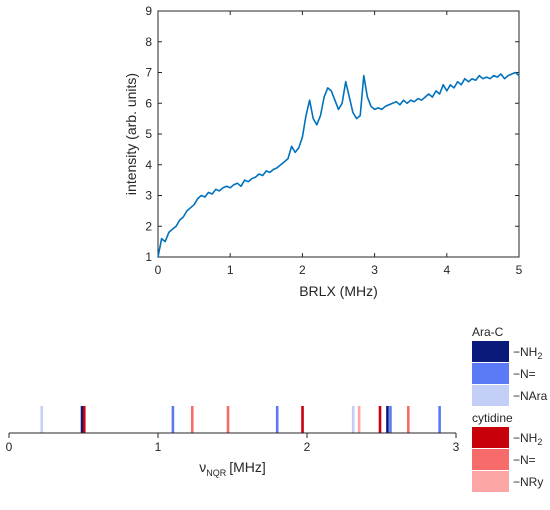  I want to click on y-tick-label: 3, so click(148, 196).